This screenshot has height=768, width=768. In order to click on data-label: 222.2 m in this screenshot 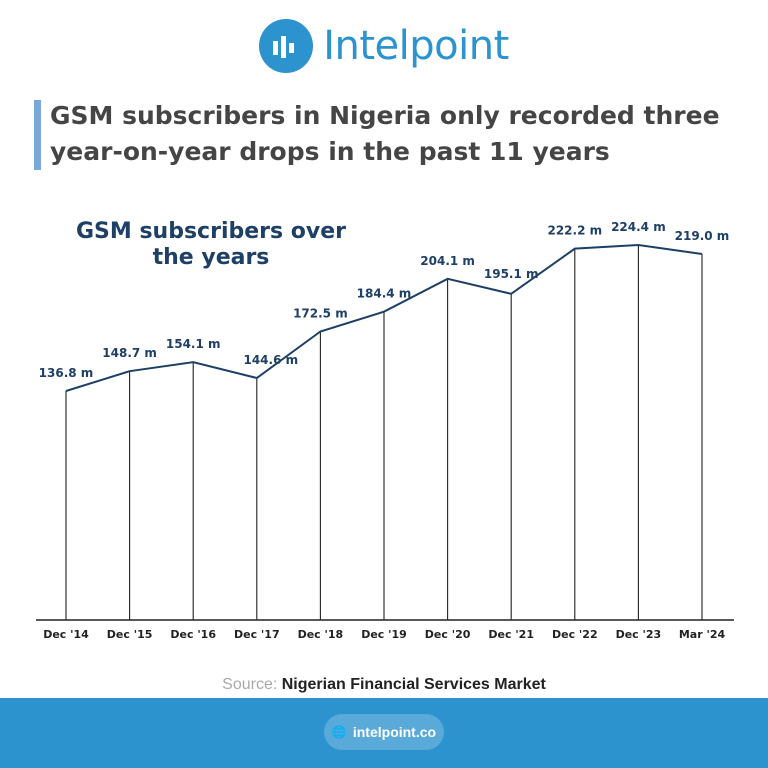, I will do `click(574, 231)`.